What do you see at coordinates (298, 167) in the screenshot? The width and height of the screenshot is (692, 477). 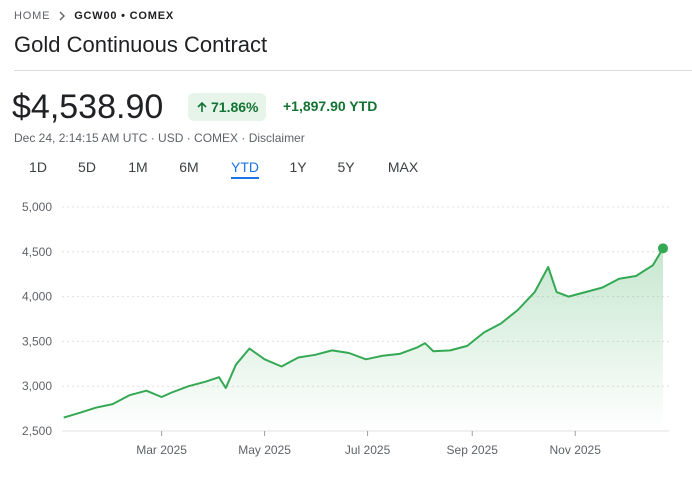 I see `range-tab: 1Y` at bounding box center [298, 167].